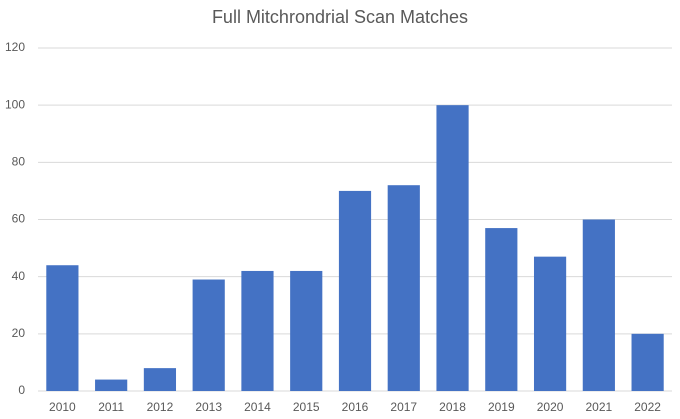 The width and height of the screenshot is (680, 419). What do you see at coordinates (111, 407) in the screenshot?
I see `x-tick-label: 2011` at bounding box center [111, 407].